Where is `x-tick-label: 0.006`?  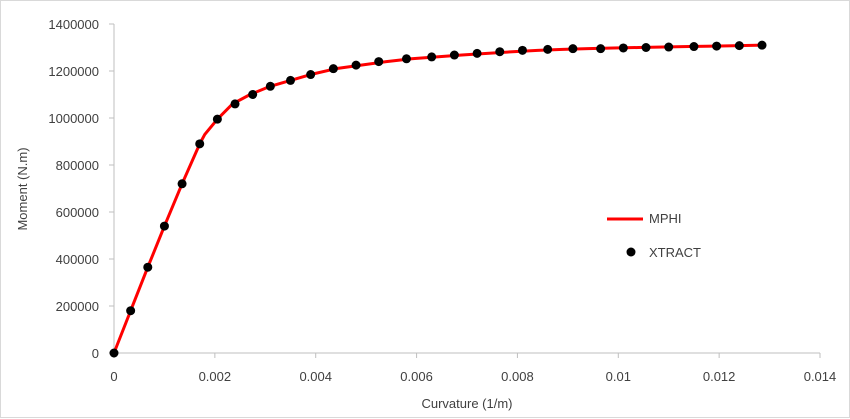
x-tick-label: 0.006 is located at coordinates (416, 376).